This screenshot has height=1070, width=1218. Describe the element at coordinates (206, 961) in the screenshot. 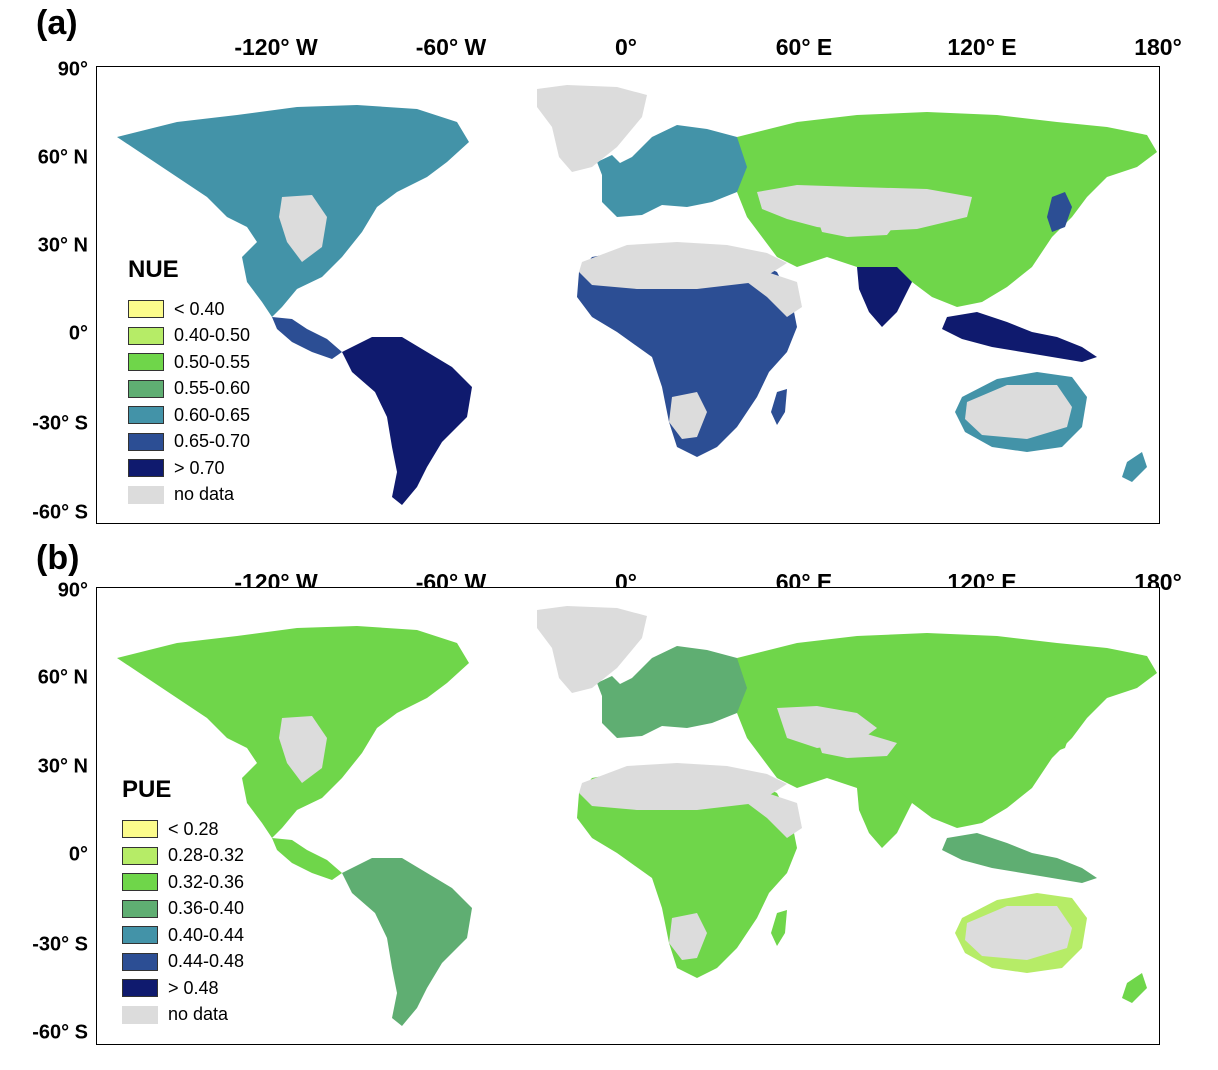

I see `legend-label: 0.44-0.48` at that location.